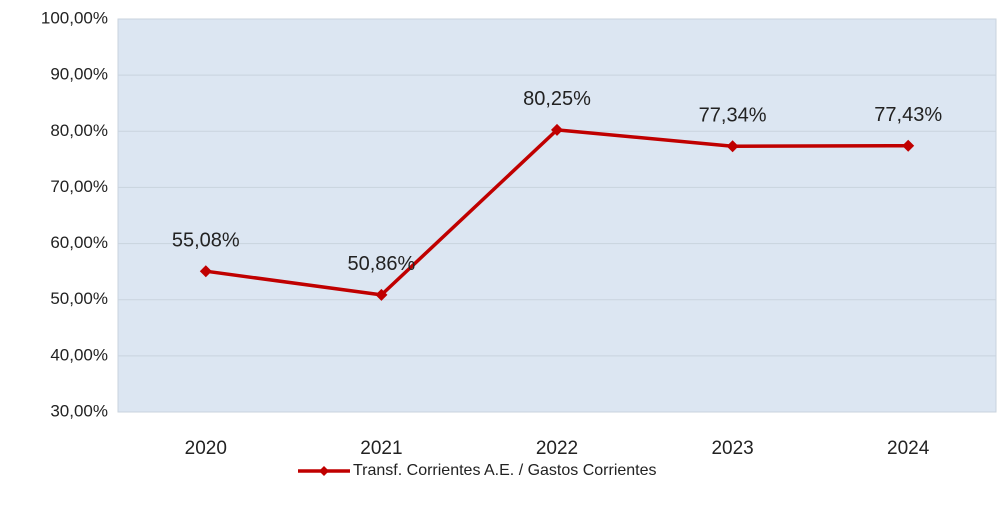  I want to click on x-tick-label: 2023, so click(732, 448).